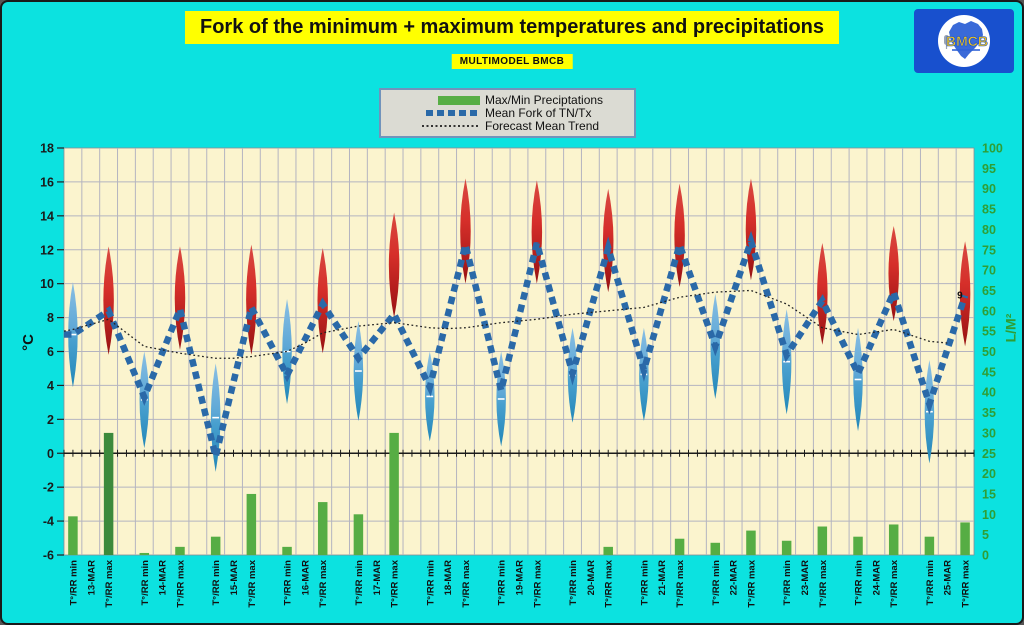  What do you see at coordinates (451, 126) in the screenshot?
I see `dotted-line-swatch` at bounding box center [451, 126].